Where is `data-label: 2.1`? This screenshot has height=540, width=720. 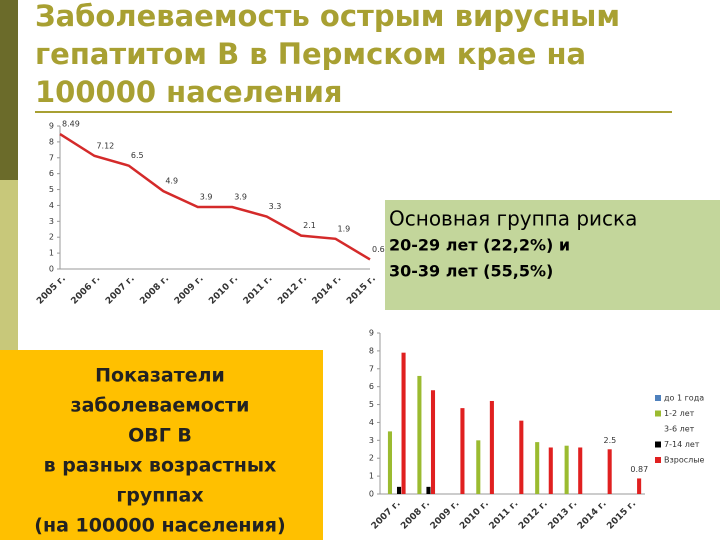
data-label: 2.1 is located at coordinates (309, 225).